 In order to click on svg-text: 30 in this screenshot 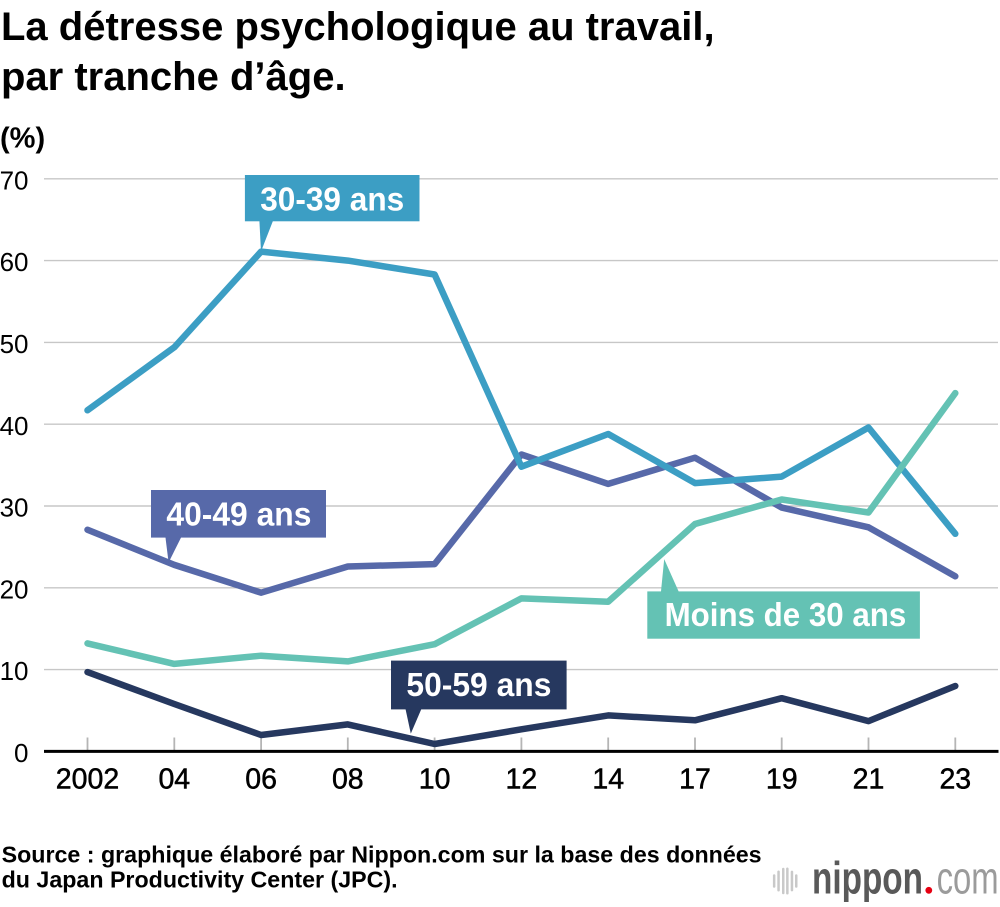, I will do `click(14, 508)`.